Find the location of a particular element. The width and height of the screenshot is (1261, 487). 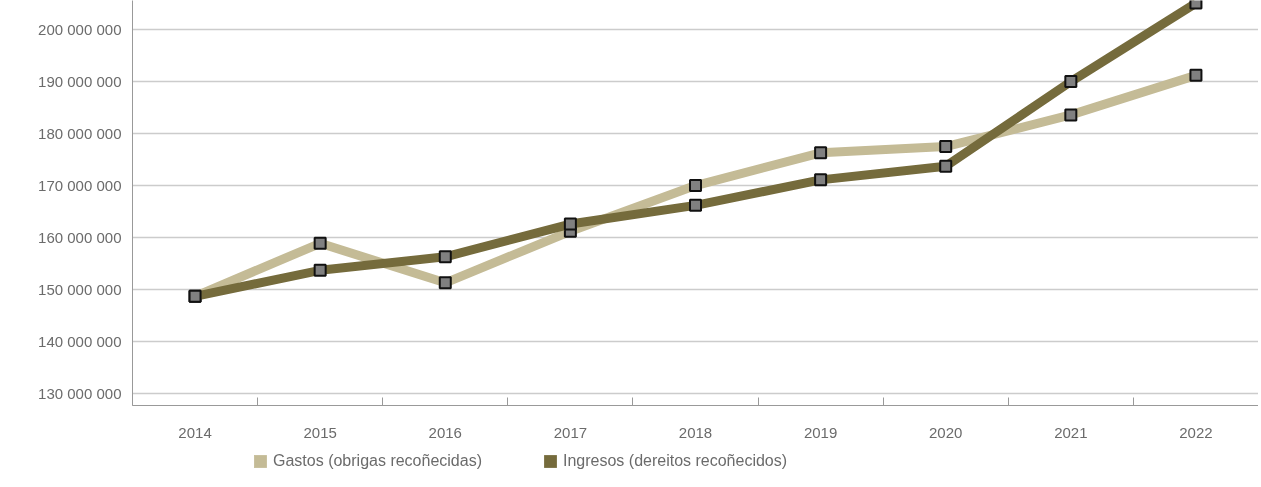

y-tick-label: 190 000 000 is located at coordinates (80, 81).